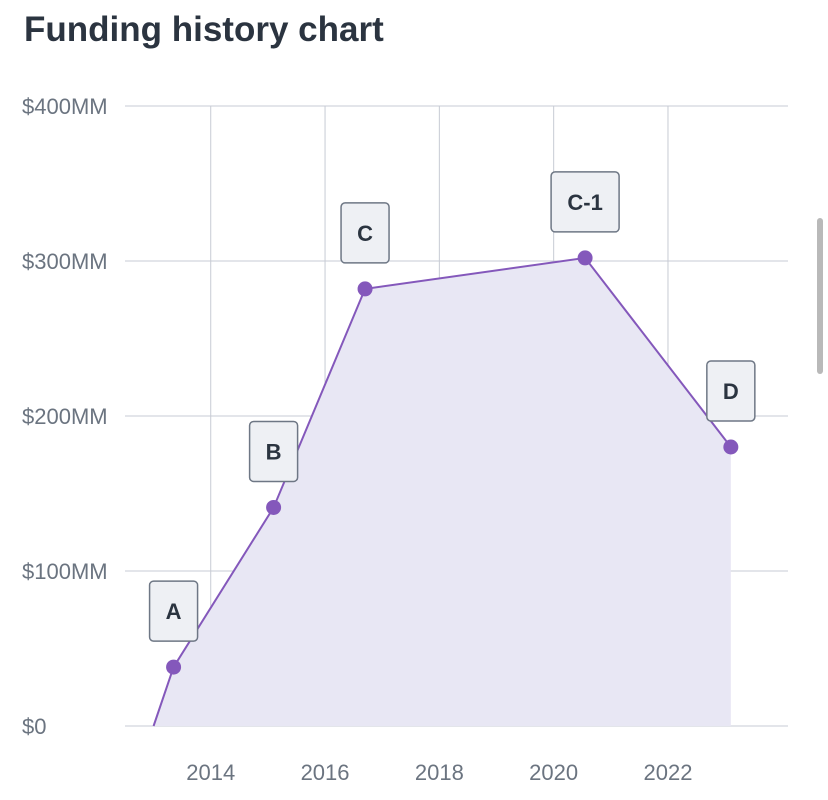 The width and height of the screenshot is (828, 800). What do you see at coordinates (65, 416) in the screenshot?
I see `y-tick-label: $200MM` at bounding box center [65, 416].